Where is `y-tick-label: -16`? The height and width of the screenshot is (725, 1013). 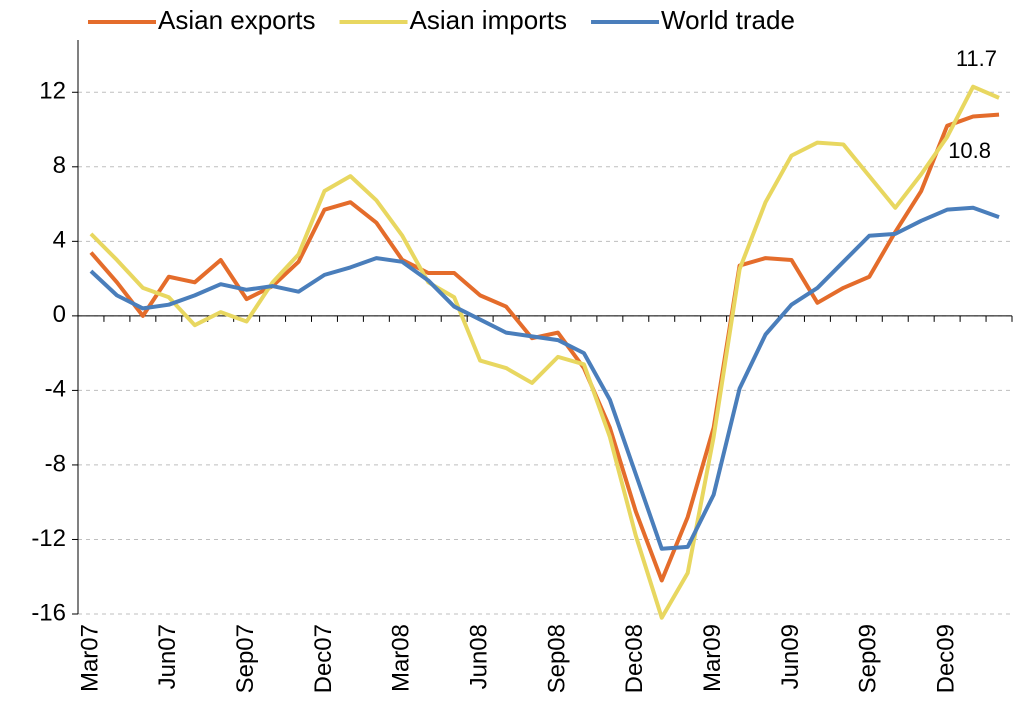 y-tick-label: -16 is located at coordinates (48, 612).